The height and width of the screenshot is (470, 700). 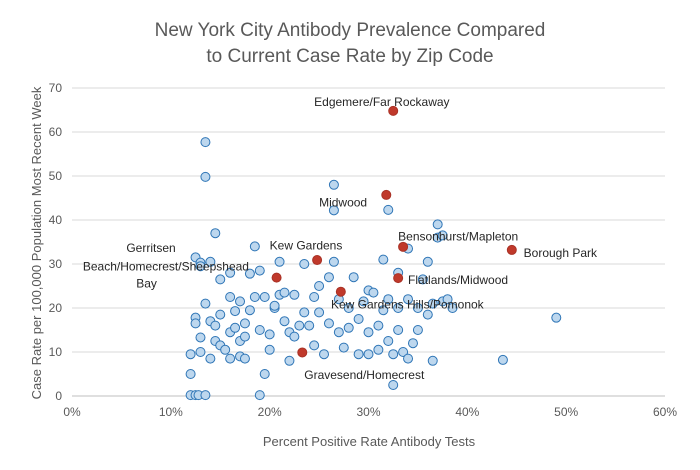 What do you see at coordinates (561, 253) in the screenshot?
I see `annotation-label: Borough Park` at bounding box center [561, 253].